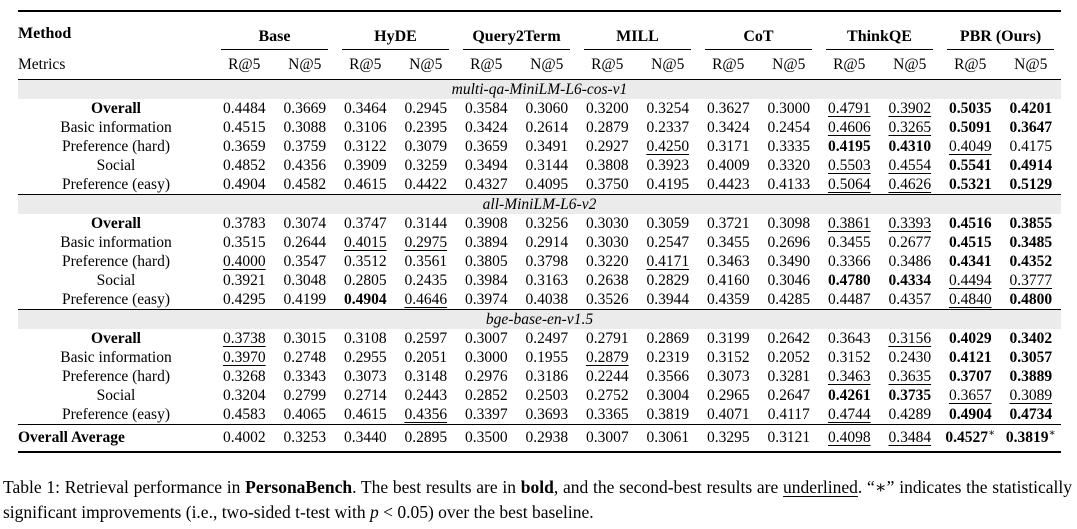  Describe the element at coordinates (426, 242) in the screenshot. I see `metric-cell: 0.2975` at that location.